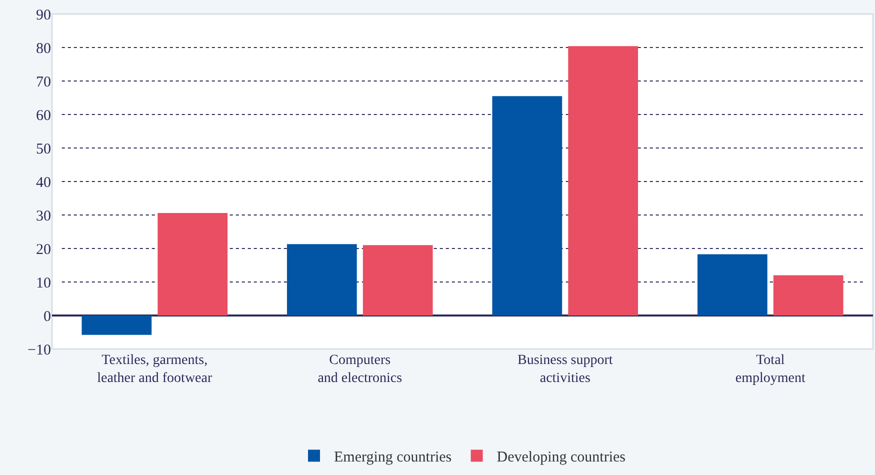 Image resolution: width=875 pixels, height=475 pixels. Describe the element at coordinates (43, 283) in the screenshot. I see `y-tick-label: 10` at that location.